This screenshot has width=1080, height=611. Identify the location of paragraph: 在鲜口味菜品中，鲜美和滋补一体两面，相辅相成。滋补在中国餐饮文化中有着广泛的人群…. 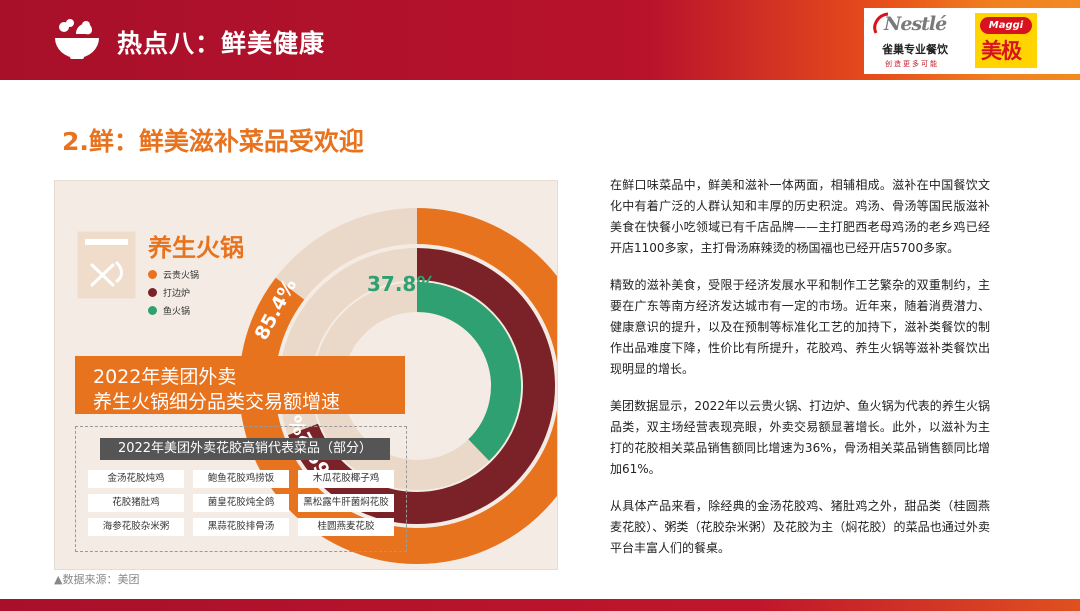
(800, 216).